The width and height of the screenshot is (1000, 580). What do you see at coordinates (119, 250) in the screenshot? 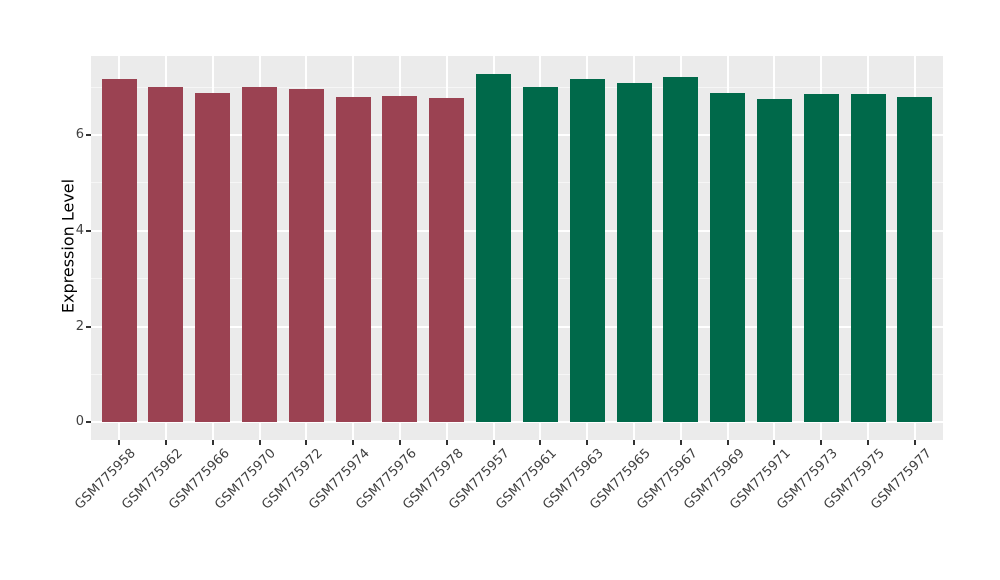
I see `bar-GSM775958` at bounding box center [119, 250].